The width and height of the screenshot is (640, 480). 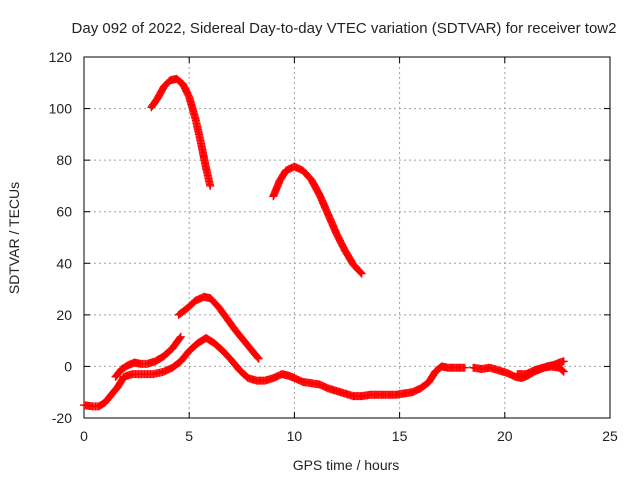 What do you see at coordinates (346, 465) in the screenshot?
I see `x-axis-label: GPS time / hours` at bounding box center [346, 465].